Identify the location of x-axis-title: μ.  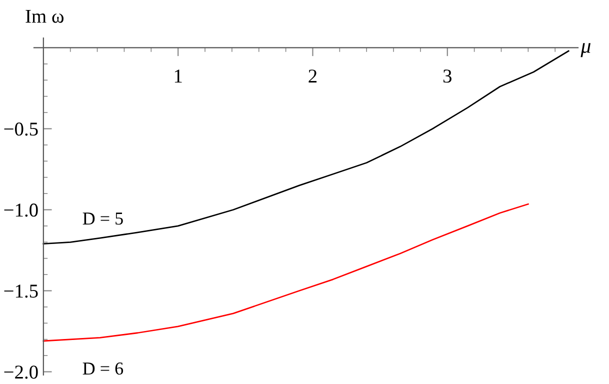
(585, 50).